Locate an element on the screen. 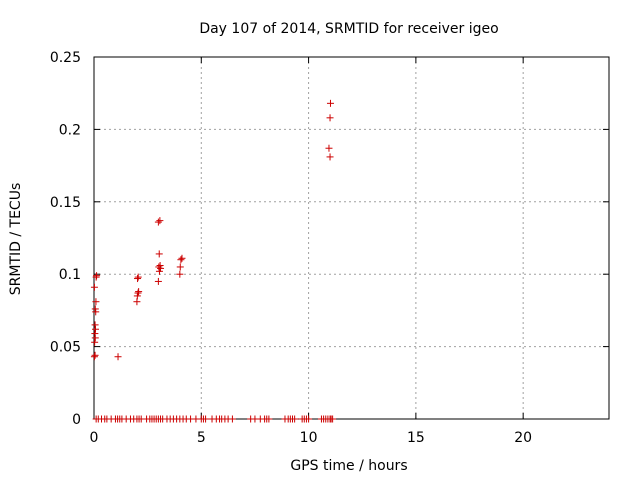 The width and height of the screenshot is (640, 480). y-tick-label: 0.25 is located at coordinates (65, 58).